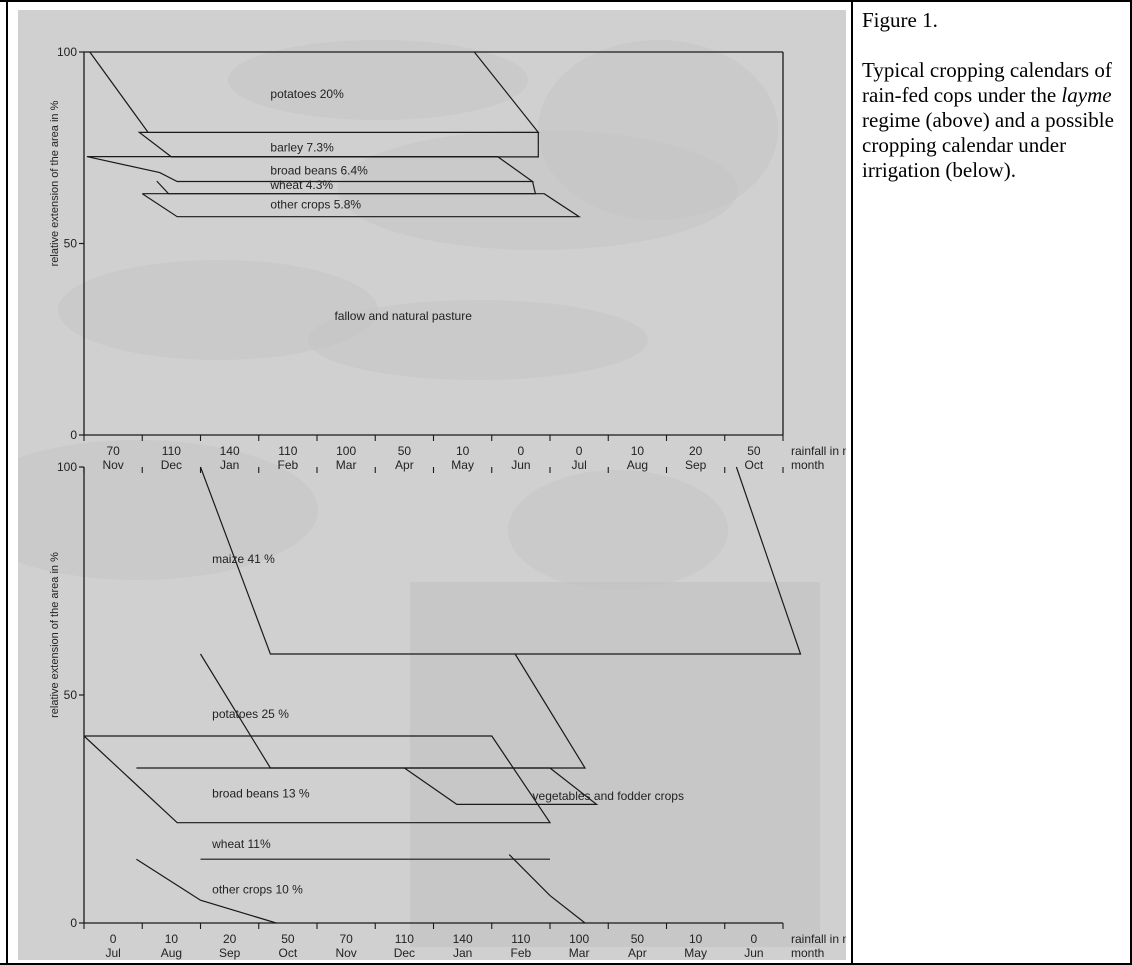 The height and width of the screenshot is (965, 1132). What do you see at coordinates (566, 1) in the screenshot?
I see `table-border-top` at bounding box center [566, 1].